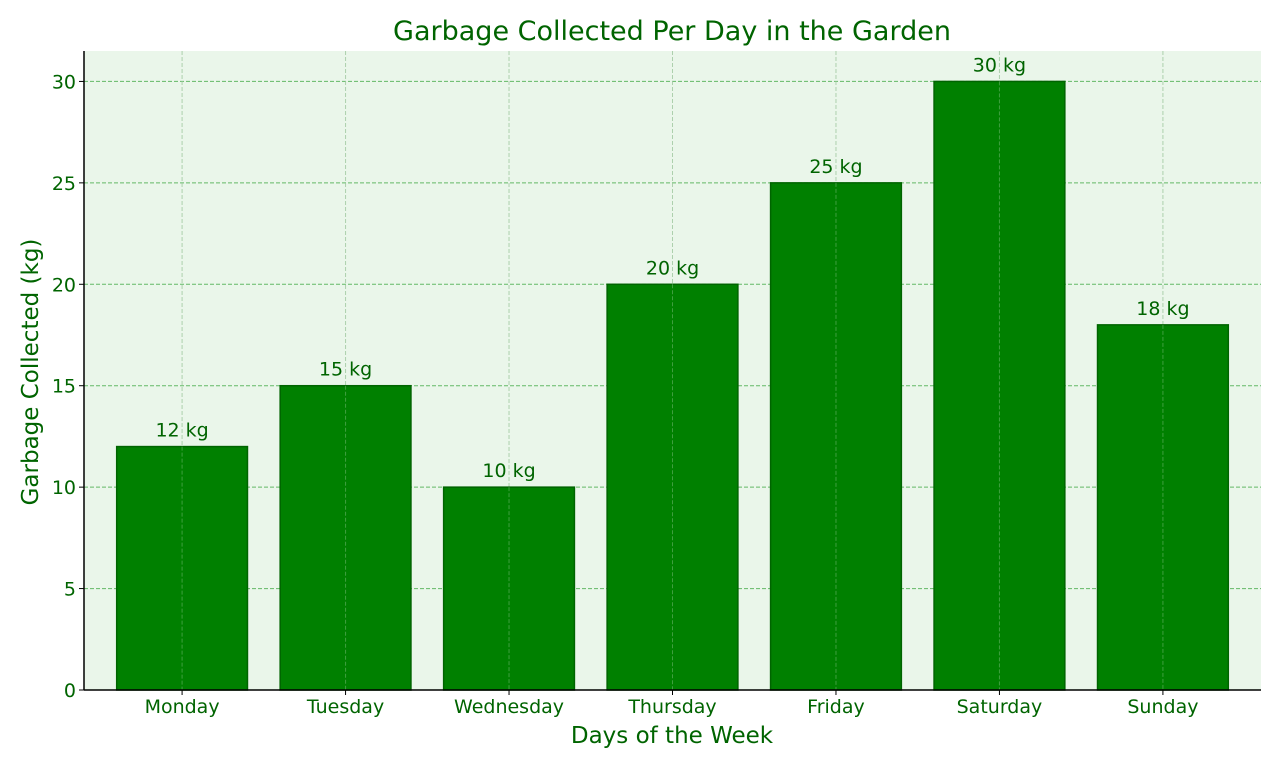 This screenshot has width=1280, height=768. I want to click on data-label-sunday: 18 kg, so click(1162, 309).